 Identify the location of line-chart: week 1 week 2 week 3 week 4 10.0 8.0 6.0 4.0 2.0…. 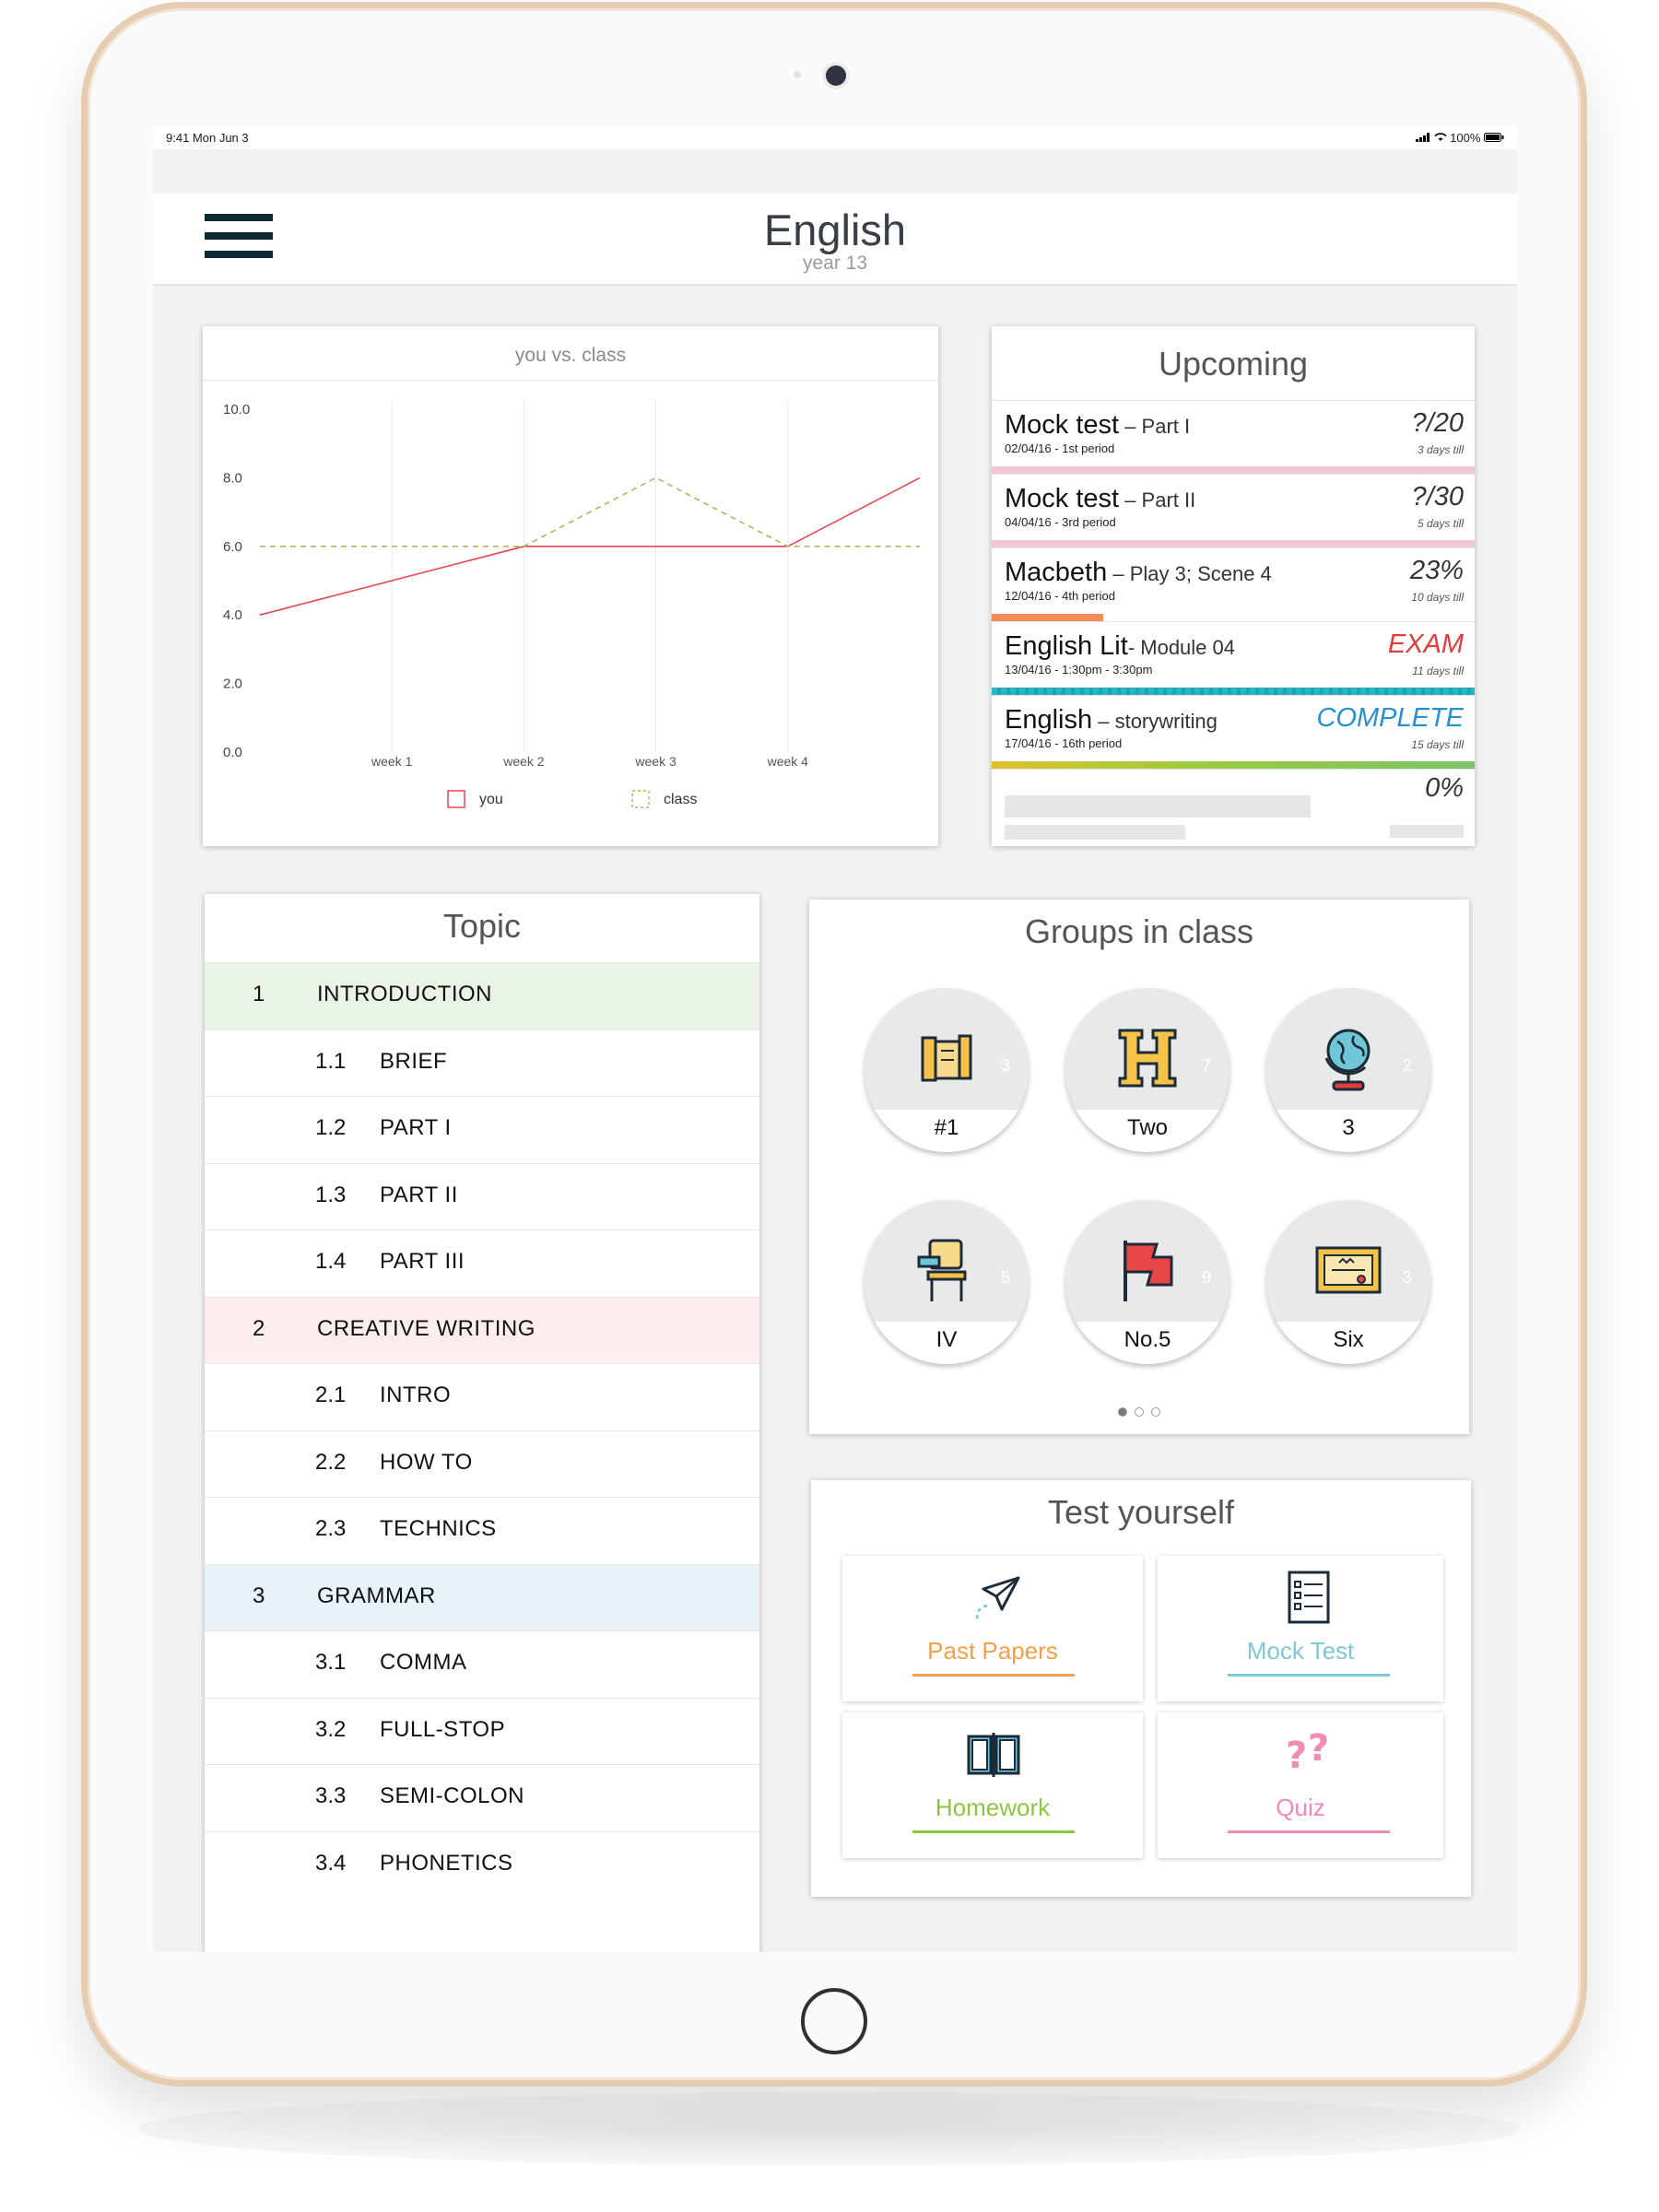
(572, 604).